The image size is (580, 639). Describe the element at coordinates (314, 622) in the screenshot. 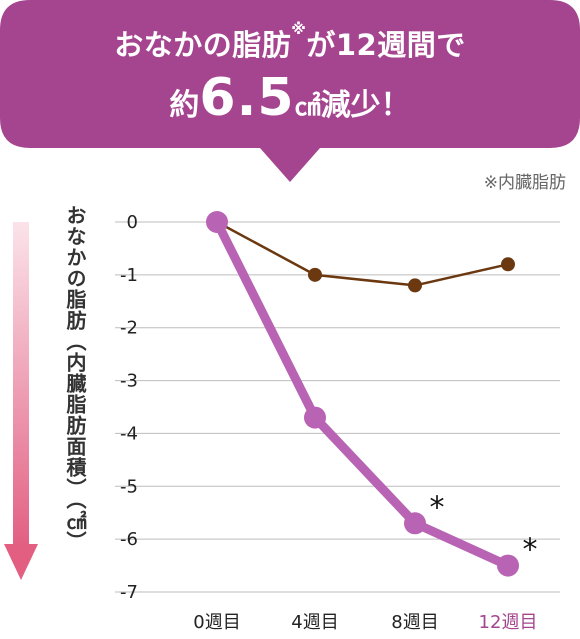

I see `x-tick-label: 4週目` at that location.